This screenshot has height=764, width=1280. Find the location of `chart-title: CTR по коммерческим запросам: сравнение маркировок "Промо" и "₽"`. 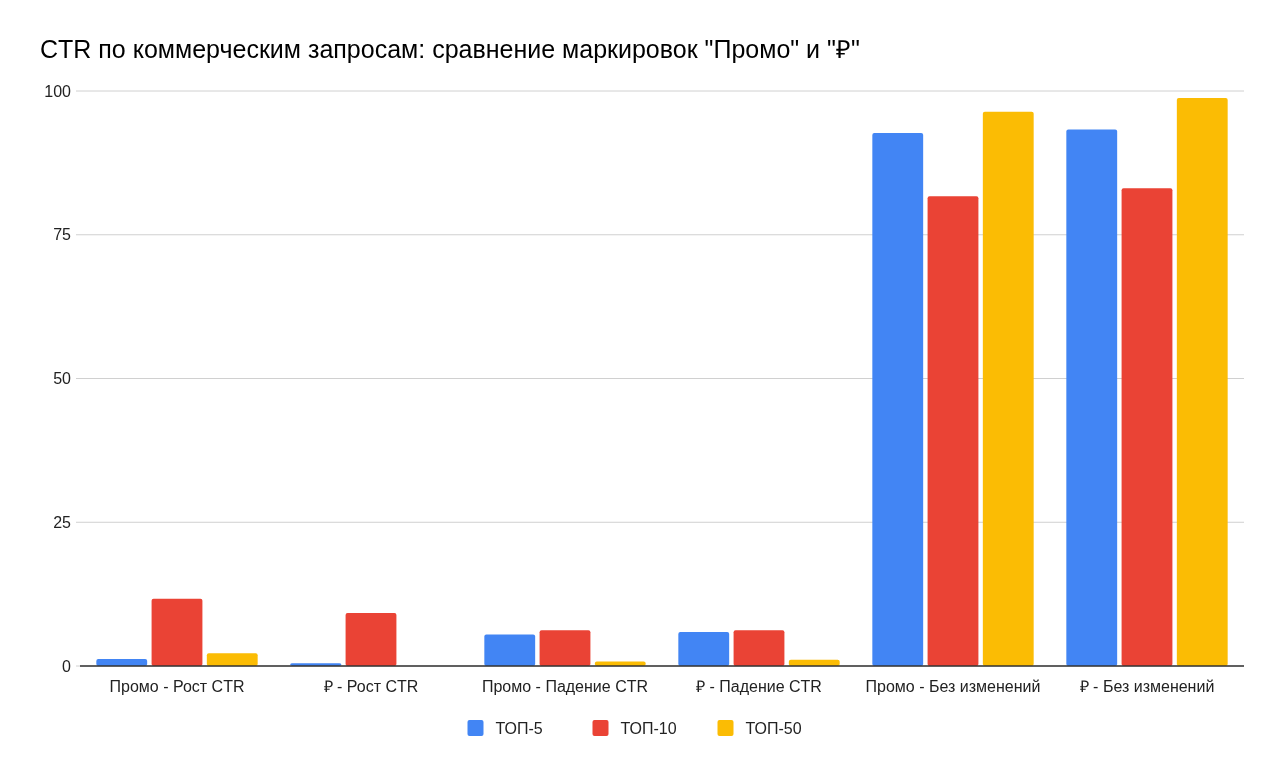

chart-title: CTR по коммерческим запросам: сравнение маркировок "Промо" и "₽" is located at coordinates (450, 49).